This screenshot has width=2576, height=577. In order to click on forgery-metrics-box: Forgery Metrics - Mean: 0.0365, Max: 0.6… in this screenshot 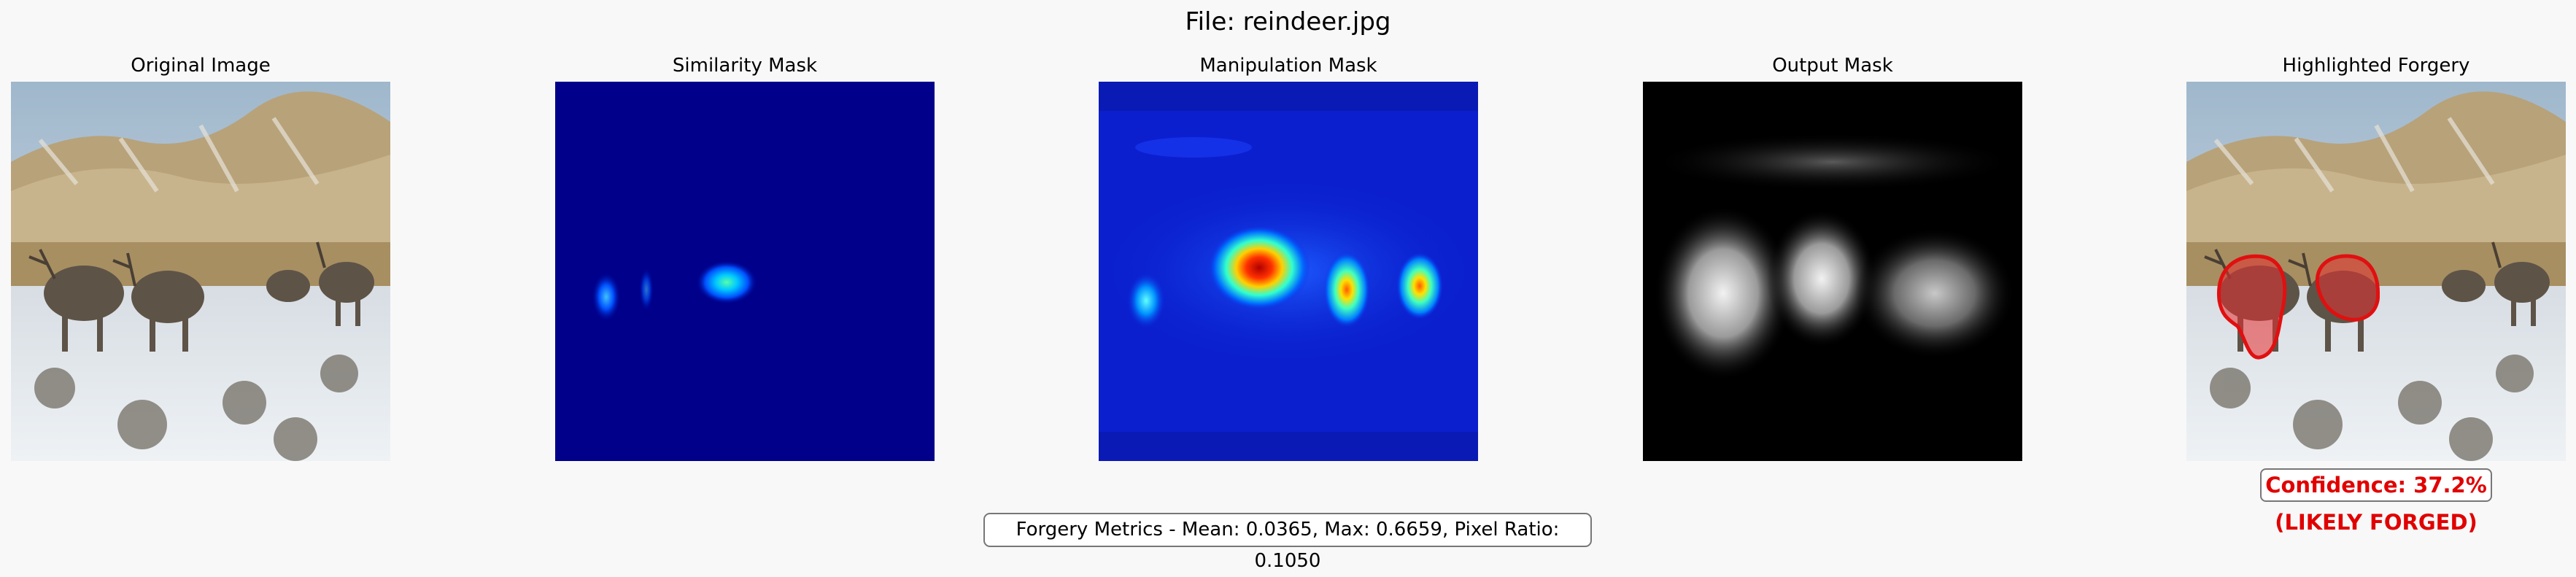, I will do `click(1287, 543)`.